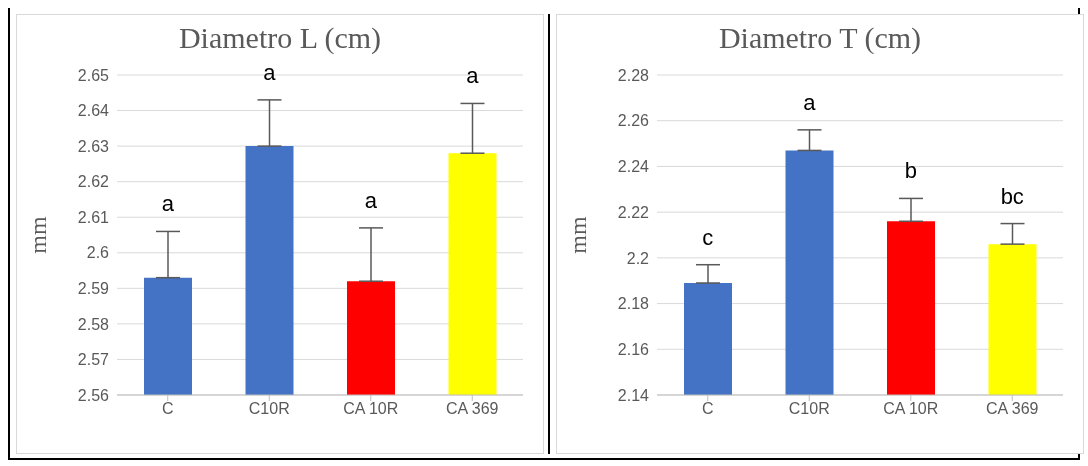 Image resolution: width=1088 pixels, height=466 pixels. I want to click on y-tick-label: 2.56, so click(93, 395).